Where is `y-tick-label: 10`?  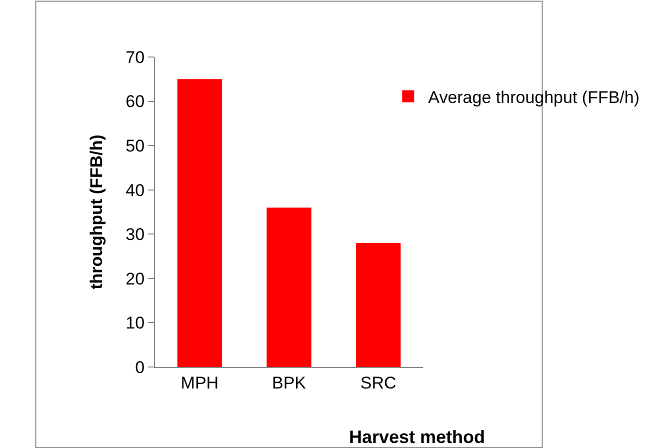
y-tick-label: 10 is located at coordinates (135, 323).